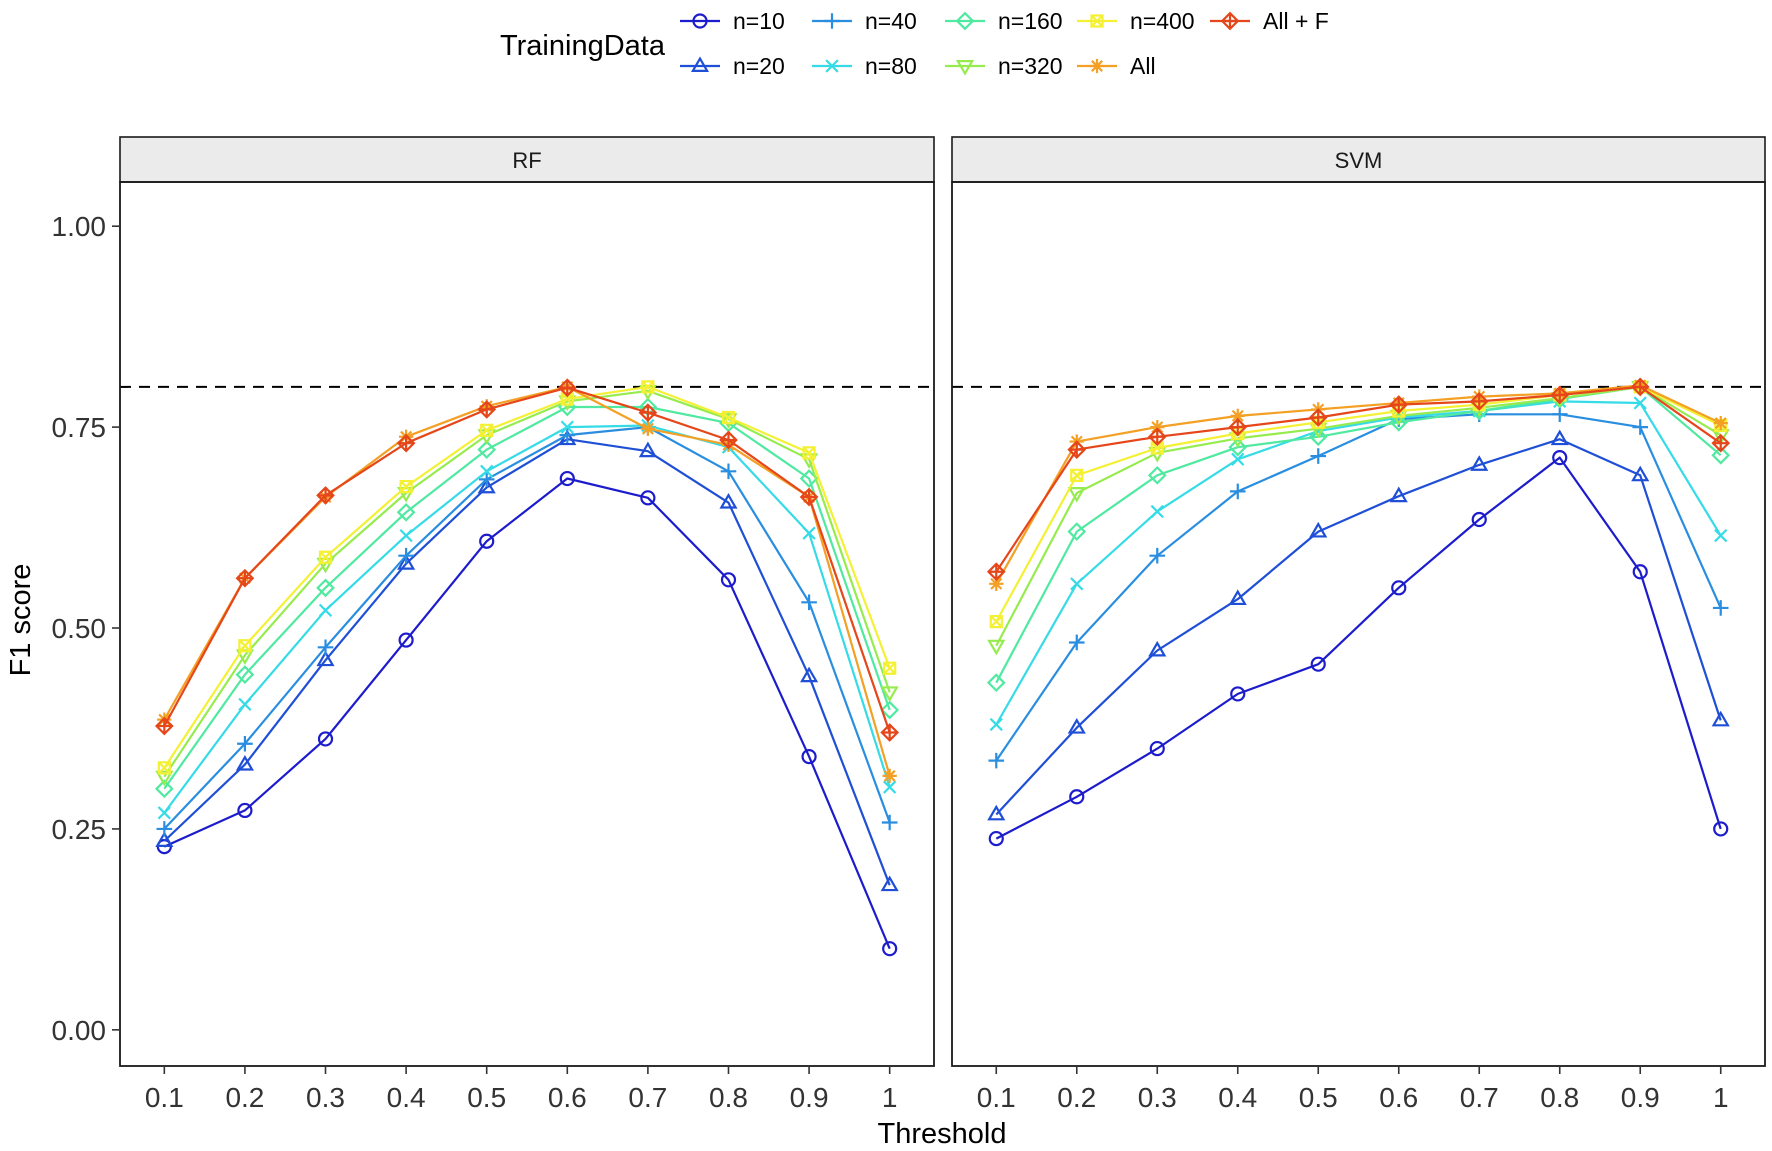 The image size is (1772, 1151). I want to click on legend-label: n=160, so click(1030, 21).